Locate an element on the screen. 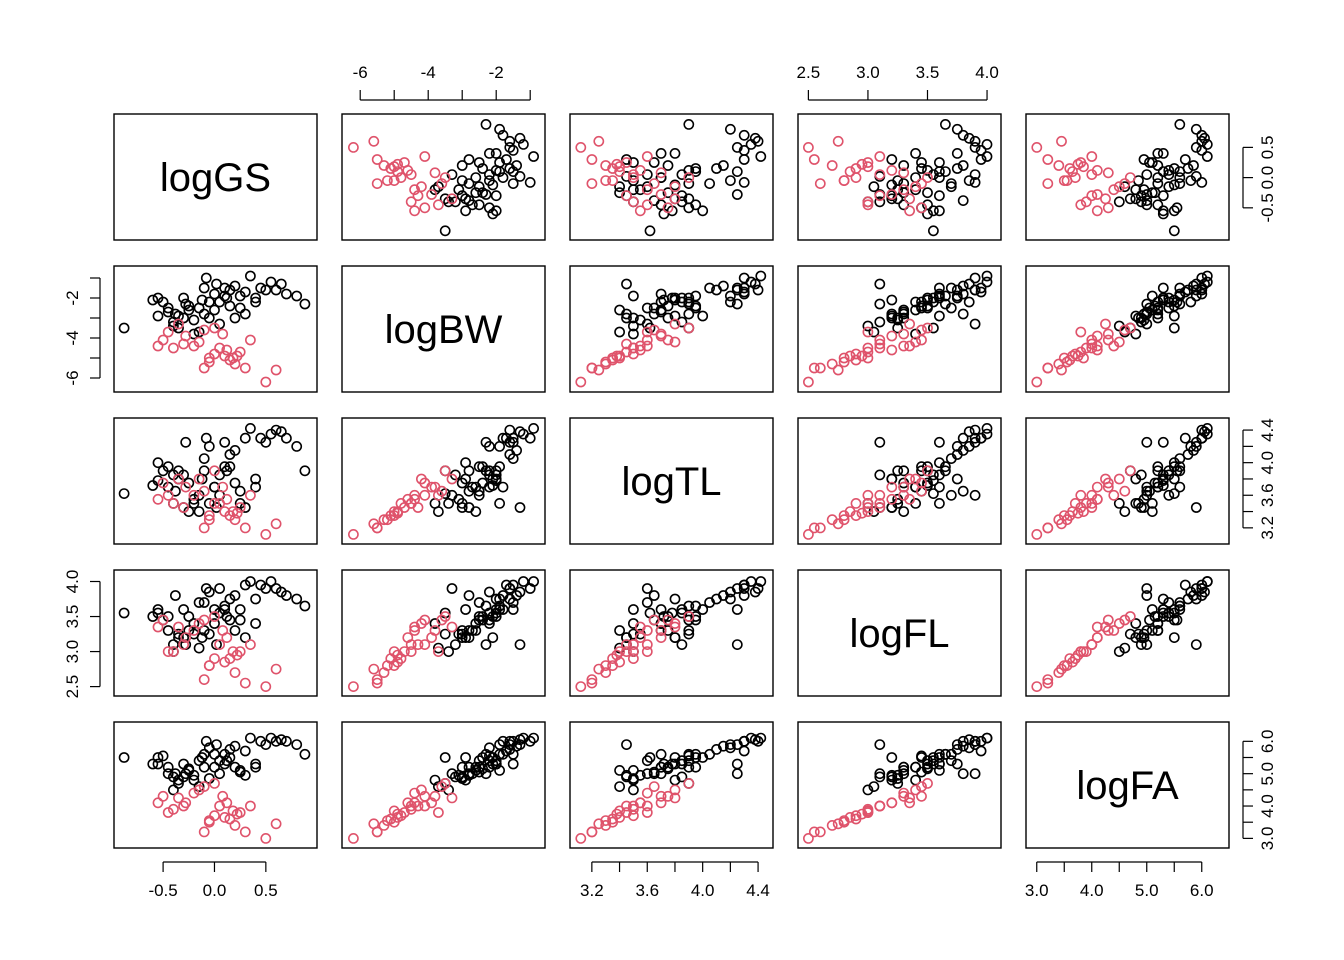 The height and width of the screenshot is (960, 1344). tick-label: 4.0 is located at coordinates (72, 582).